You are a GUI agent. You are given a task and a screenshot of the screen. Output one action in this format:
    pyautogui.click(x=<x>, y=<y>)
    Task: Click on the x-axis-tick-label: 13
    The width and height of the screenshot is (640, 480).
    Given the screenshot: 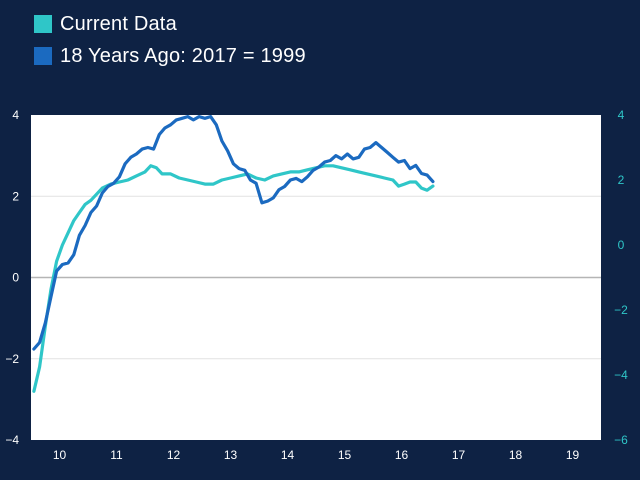 What is the action you would take?
    pyautogui.click(x=231, y=455)
    